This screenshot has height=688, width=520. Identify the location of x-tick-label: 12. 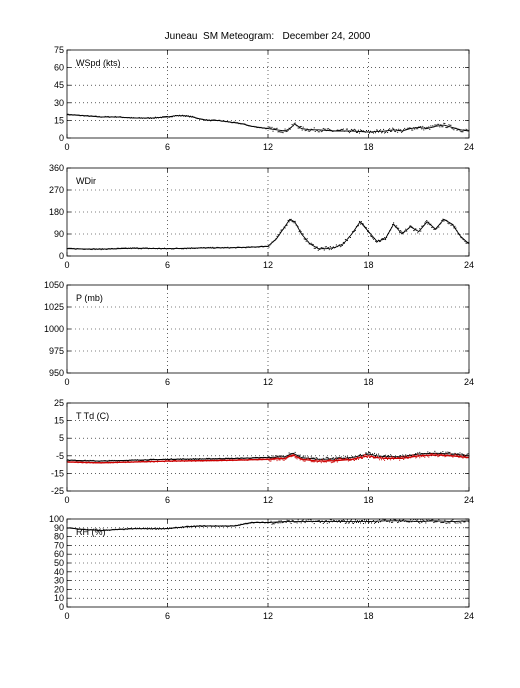
(268, 265).